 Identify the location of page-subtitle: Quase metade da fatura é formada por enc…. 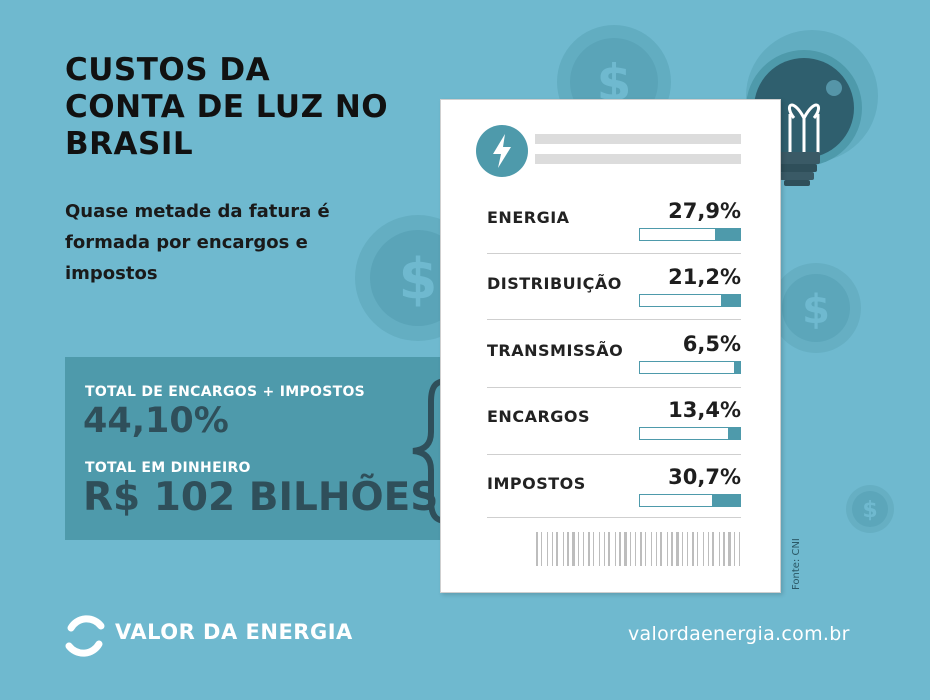
(197, 242).